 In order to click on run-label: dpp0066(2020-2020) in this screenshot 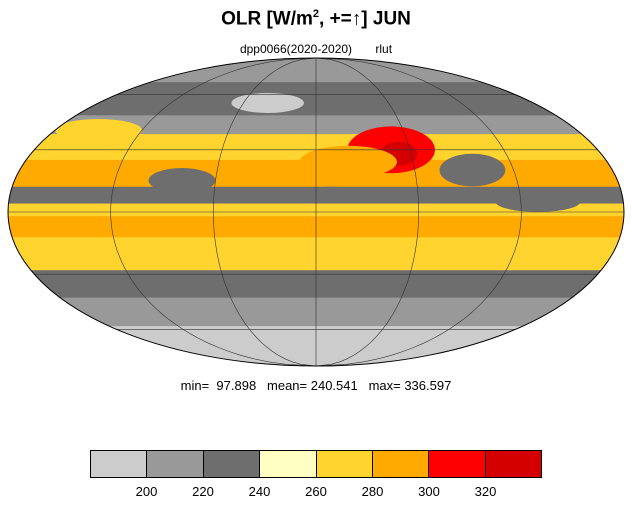, I will do `click(296, 49)`.